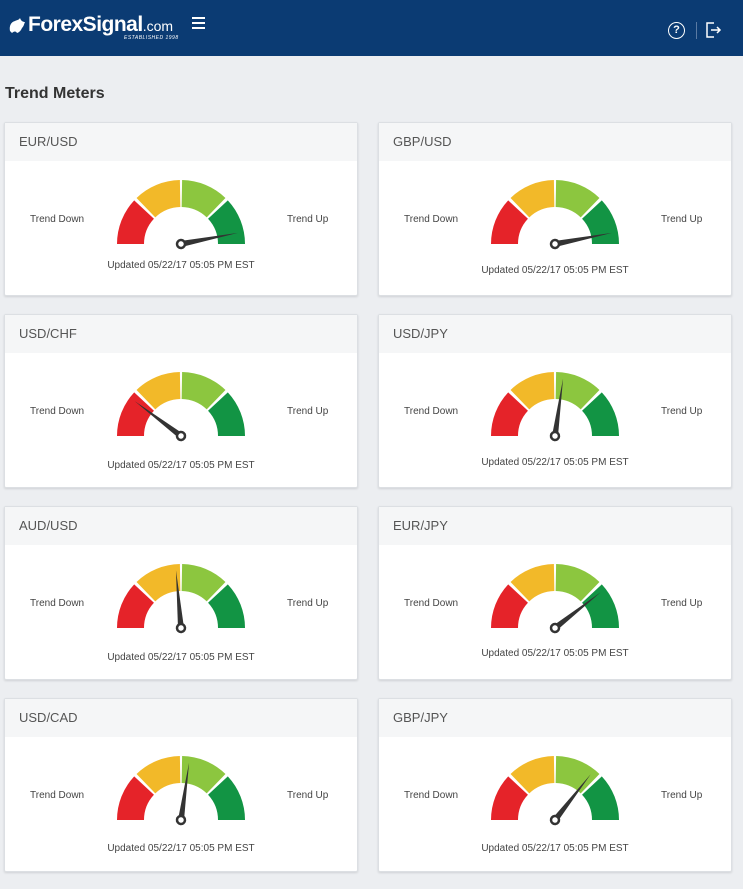 The width and height of the screenshot is (743, 889). What do you see at coordinates (181, 334) in the screenshot?
I see `currency-pair-title: USD/CHF` at bounding box center [181, 334].